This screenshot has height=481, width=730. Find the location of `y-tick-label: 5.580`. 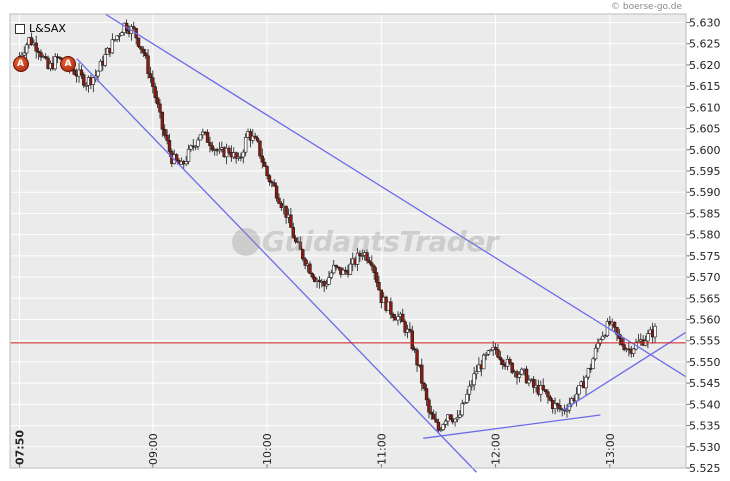

y-tick-label: 5.580 is located at coordinates (705, 235).